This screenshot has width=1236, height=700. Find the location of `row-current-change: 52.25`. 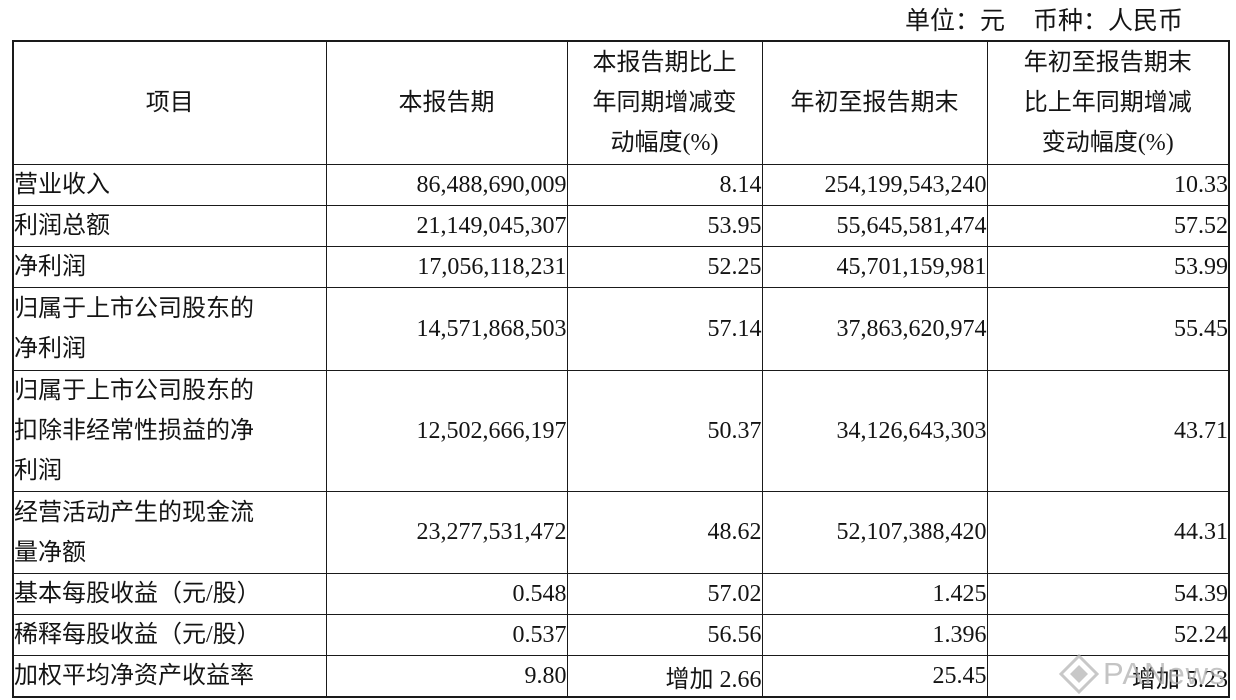

row-current-change: 52.25 is located at coordinates (664, 267).